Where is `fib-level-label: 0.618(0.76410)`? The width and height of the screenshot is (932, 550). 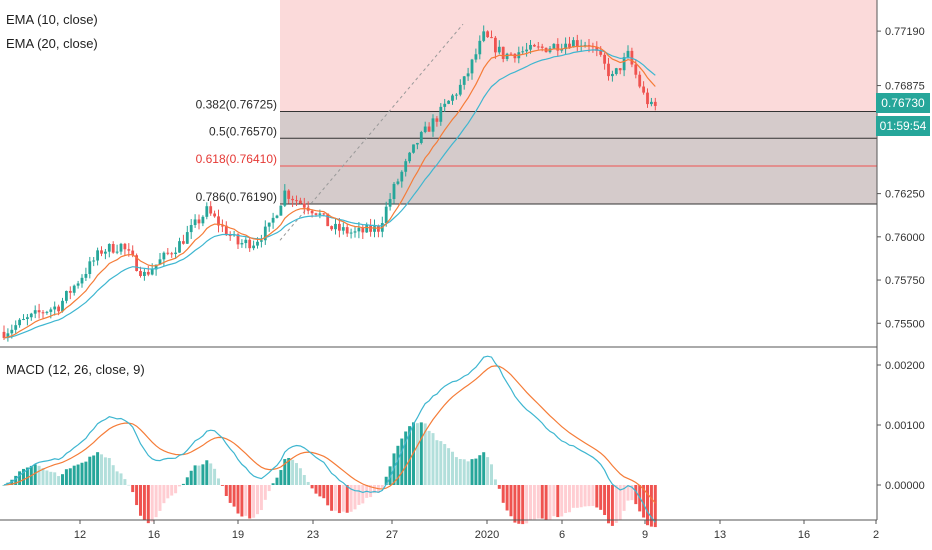
fib-level-label: 0.618(0.76410) is located at coordinates (236, 159).